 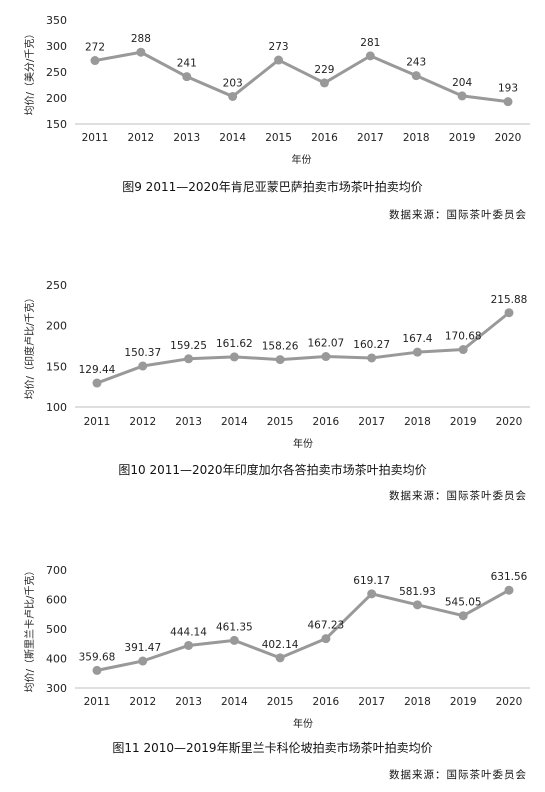 What do you see at coordinates (97, 370) in the screenshot?
I see `data-label: 129.44` at bounding box center [97, 370].